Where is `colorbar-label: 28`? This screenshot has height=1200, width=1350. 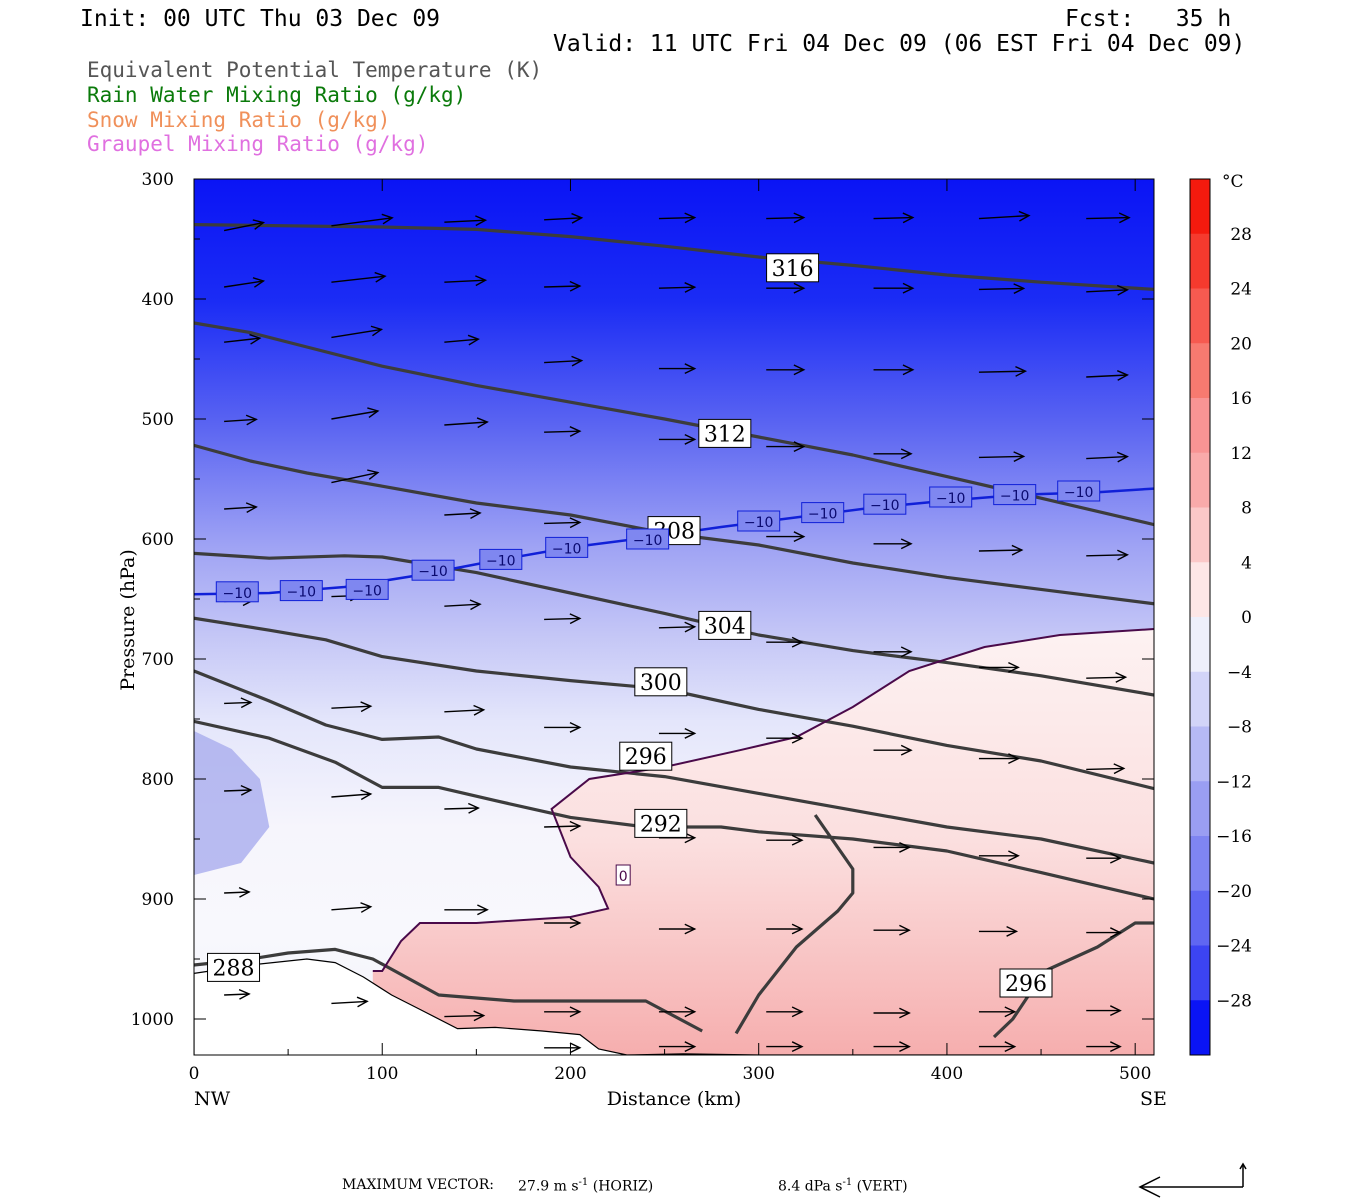
colorbar-label: 28 is located at coordinates (1241, 235).